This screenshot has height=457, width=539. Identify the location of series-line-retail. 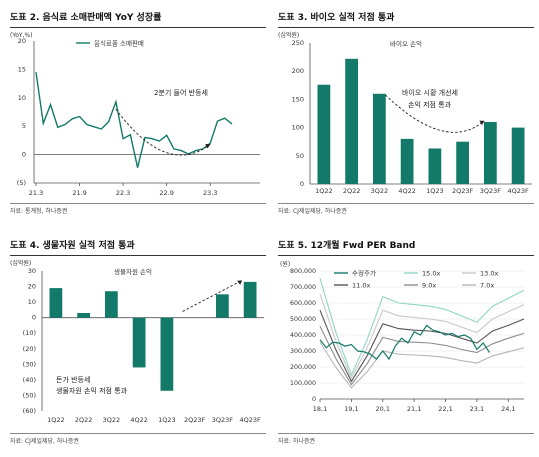
(134, 120).